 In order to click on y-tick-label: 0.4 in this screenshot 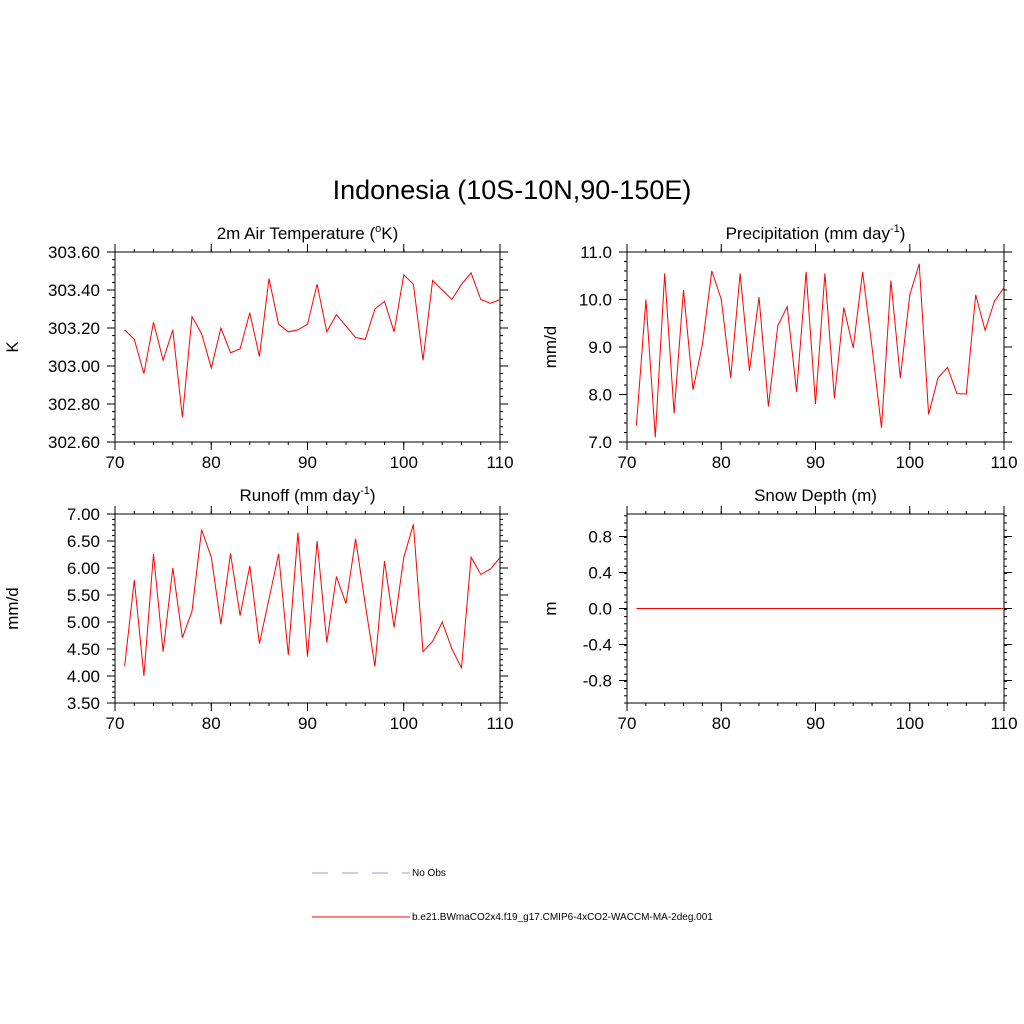, I will do `click(600, 573)`.